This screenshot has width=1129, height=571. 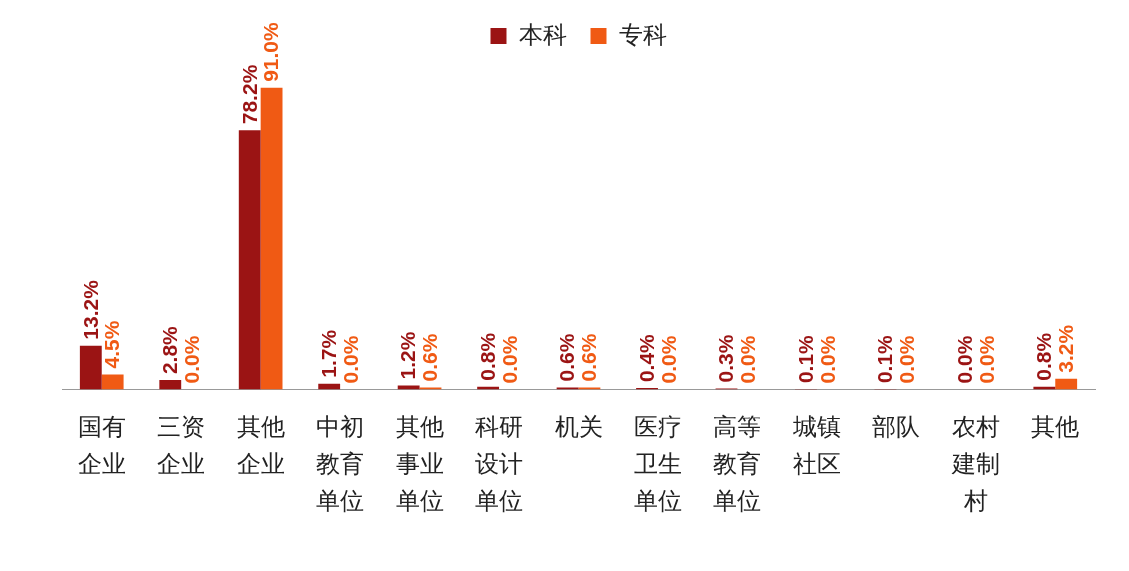 What do you see at coordinates (578, 426) in the screenshot?
I see `x-tick-label: 机关` at bounding box center [578, 426].